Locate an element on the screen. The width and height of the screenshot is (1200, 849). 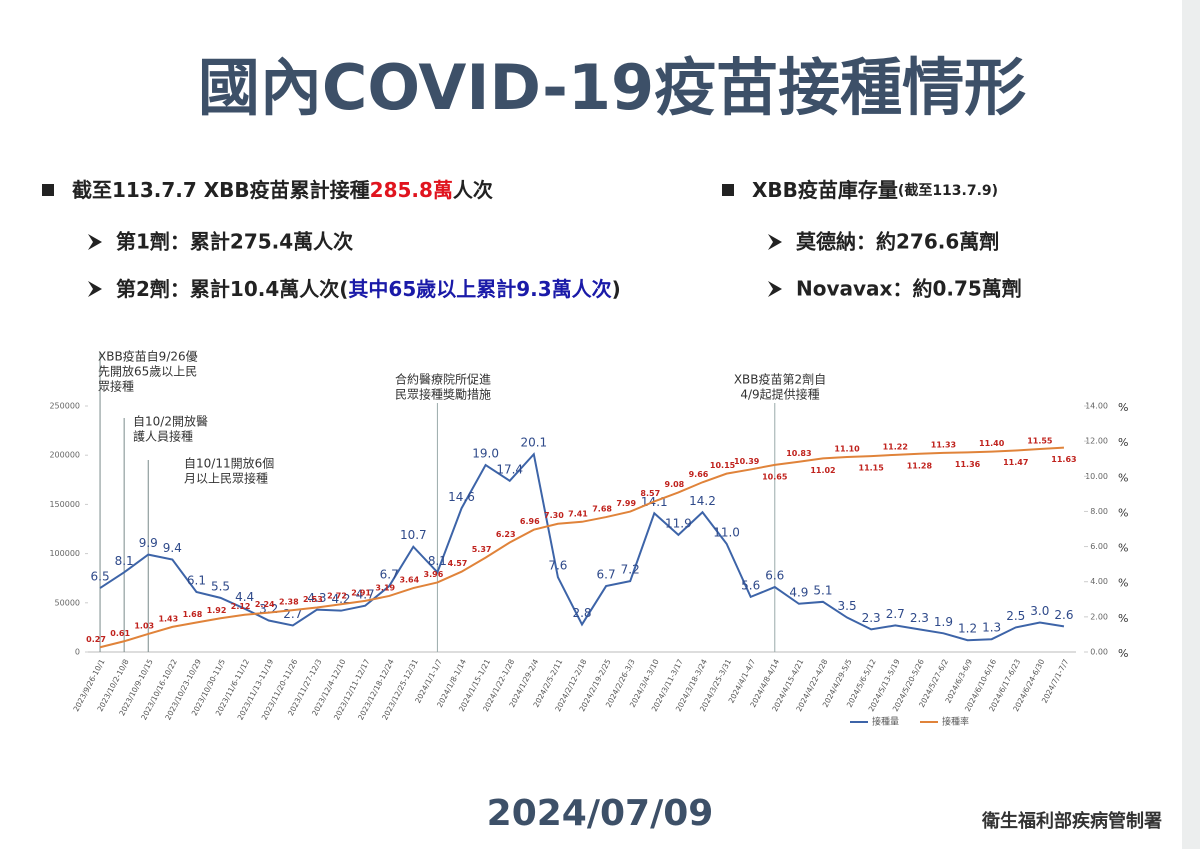
count-label: 6.5 is located at coordinates (100, 577).